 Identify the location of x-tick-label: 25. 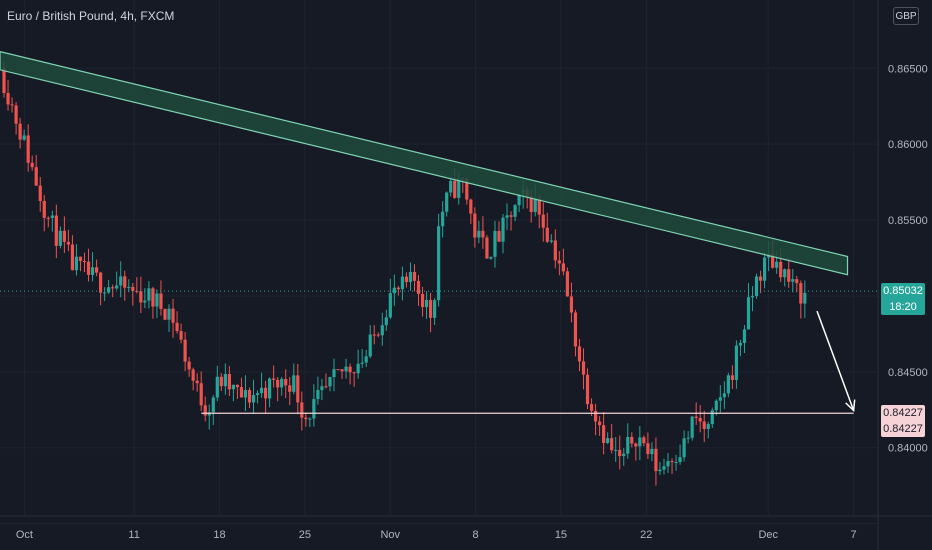
(305, 535).